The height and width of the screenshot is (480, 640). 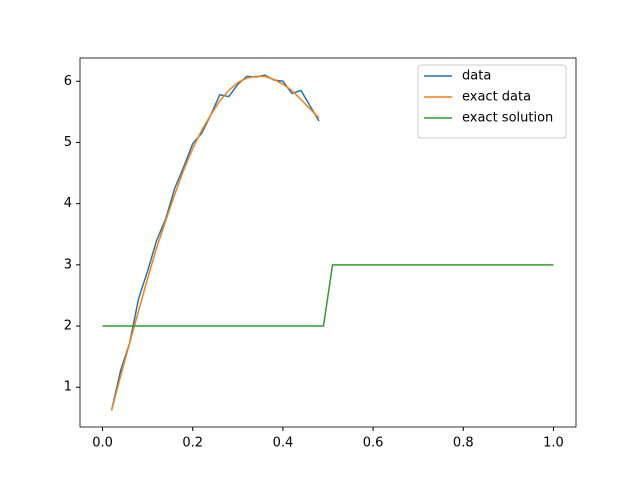 What do you see at coordinates (68, 81) in the screenshot?
I see `y-tick-label: 6` at bounding box center [68, 81].